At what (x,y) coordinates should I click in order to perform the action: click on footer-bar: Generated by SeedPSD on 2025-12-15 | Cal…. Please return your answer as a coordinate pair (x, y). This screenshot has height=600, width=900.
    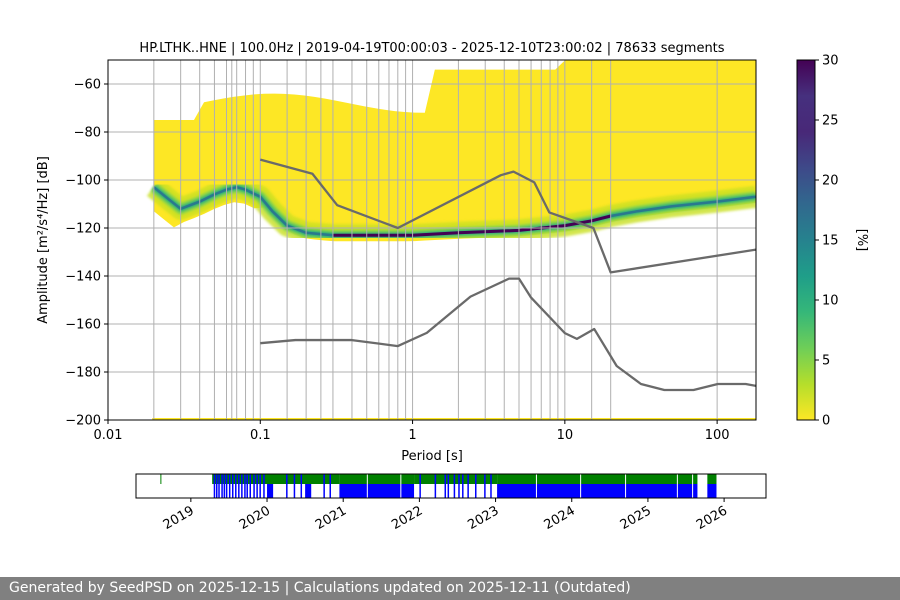
    Looking at the image, I should click on (450, 588).